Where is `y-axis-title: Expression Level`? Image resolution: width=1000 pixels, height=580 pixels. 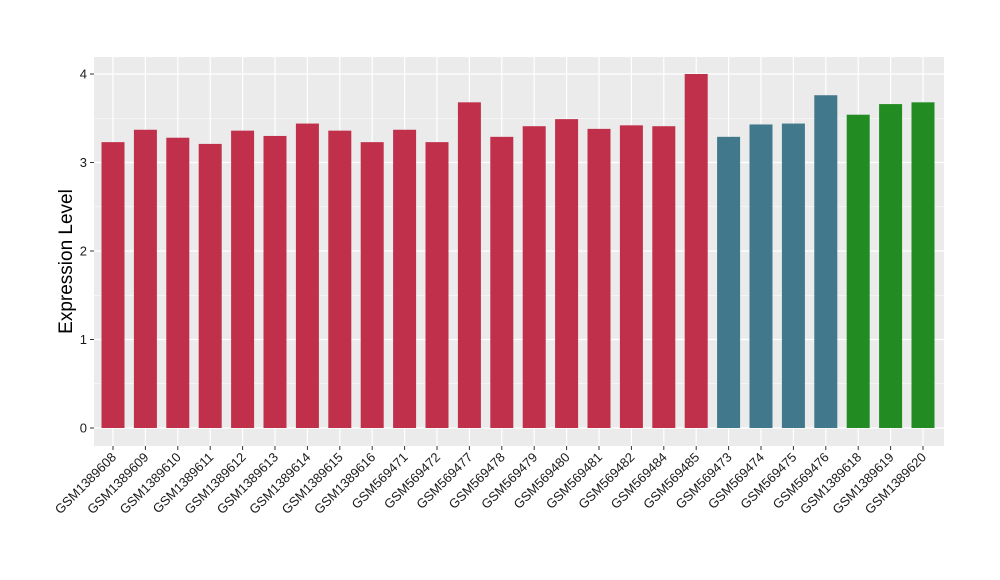
y-axis-title: Expression Level is located at coordinates (66, 261).